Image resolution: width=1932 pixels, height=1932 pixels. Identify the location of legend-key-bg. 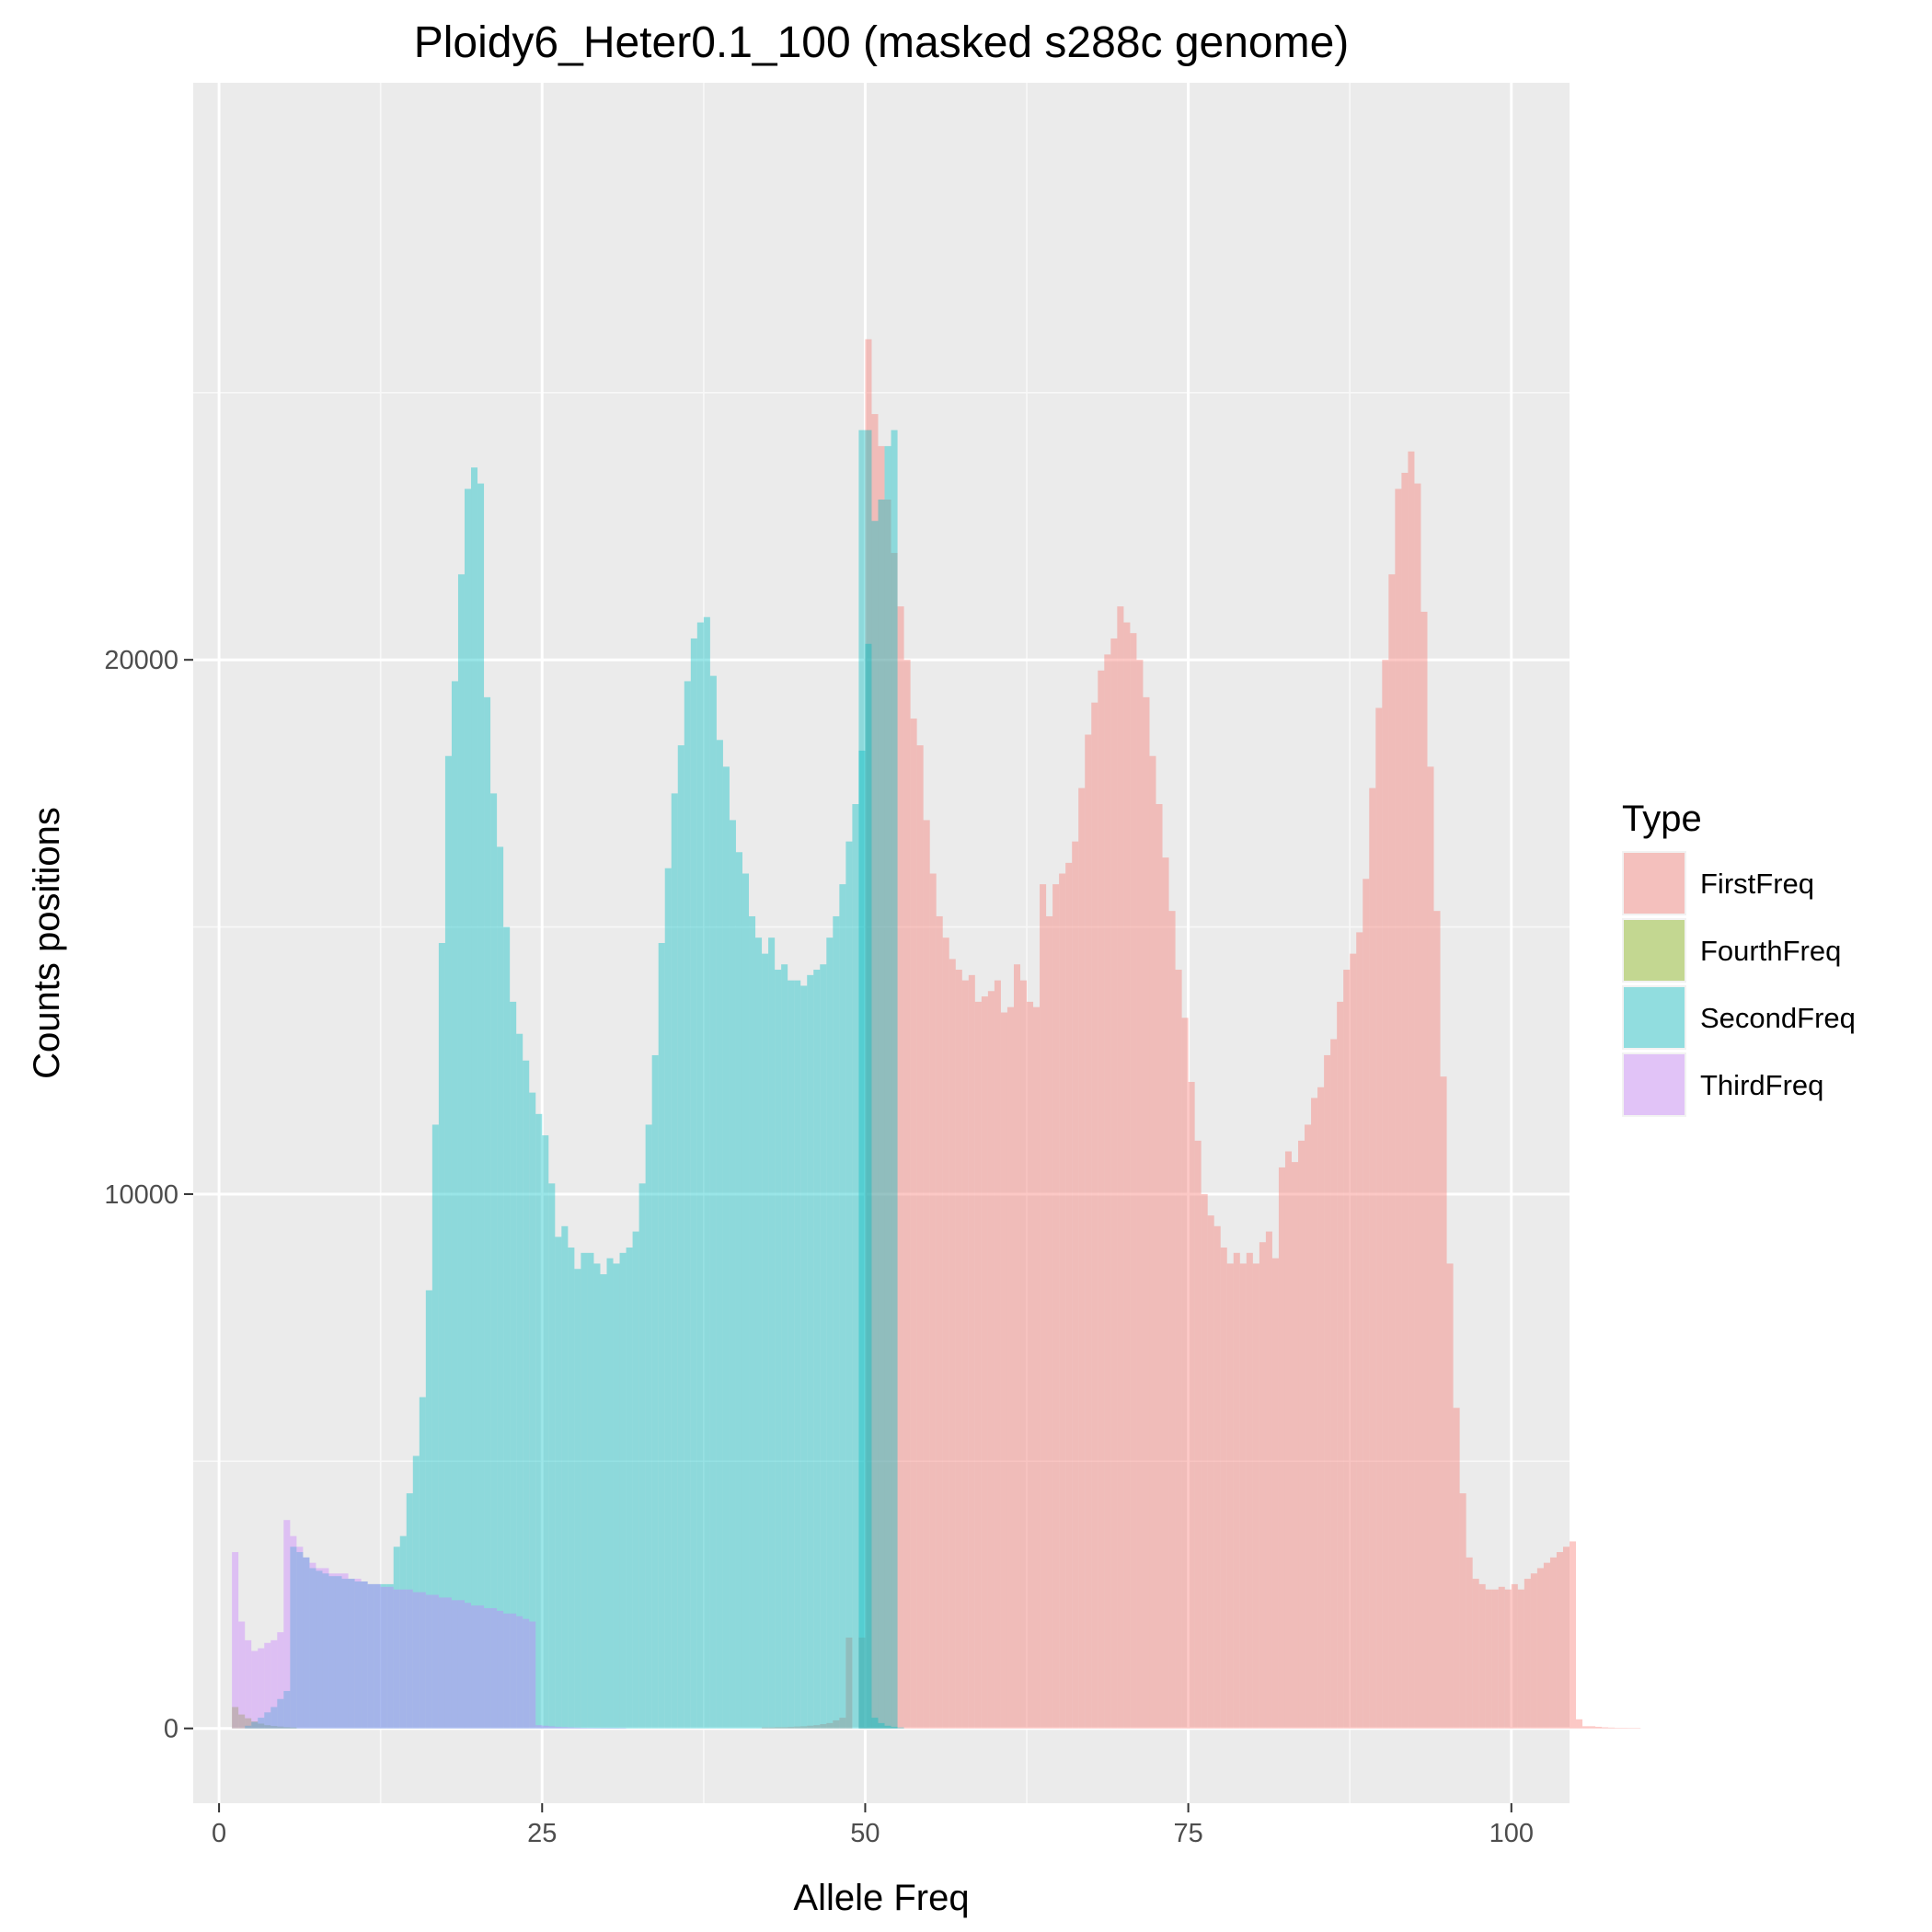
(1654, 951).